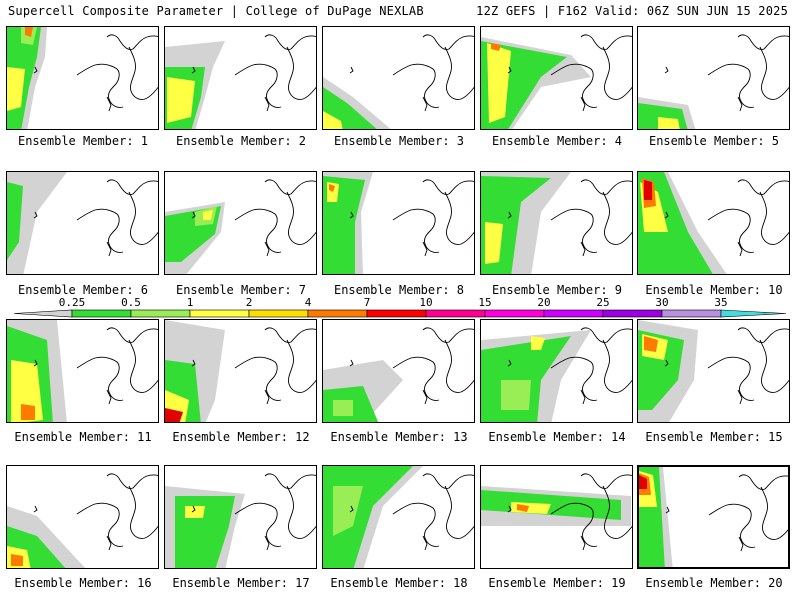  I want to click on colorbar-arrow-right, so click(753, 313).